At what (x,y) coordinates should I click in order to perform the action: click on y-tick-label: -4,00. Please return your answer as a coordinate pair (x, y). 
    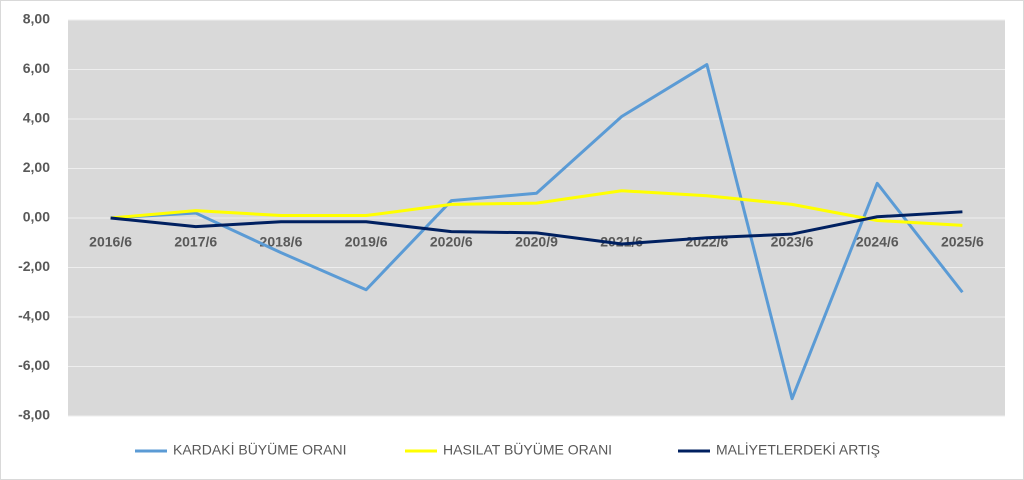
    Looking at the image, I should click on (34, 316).